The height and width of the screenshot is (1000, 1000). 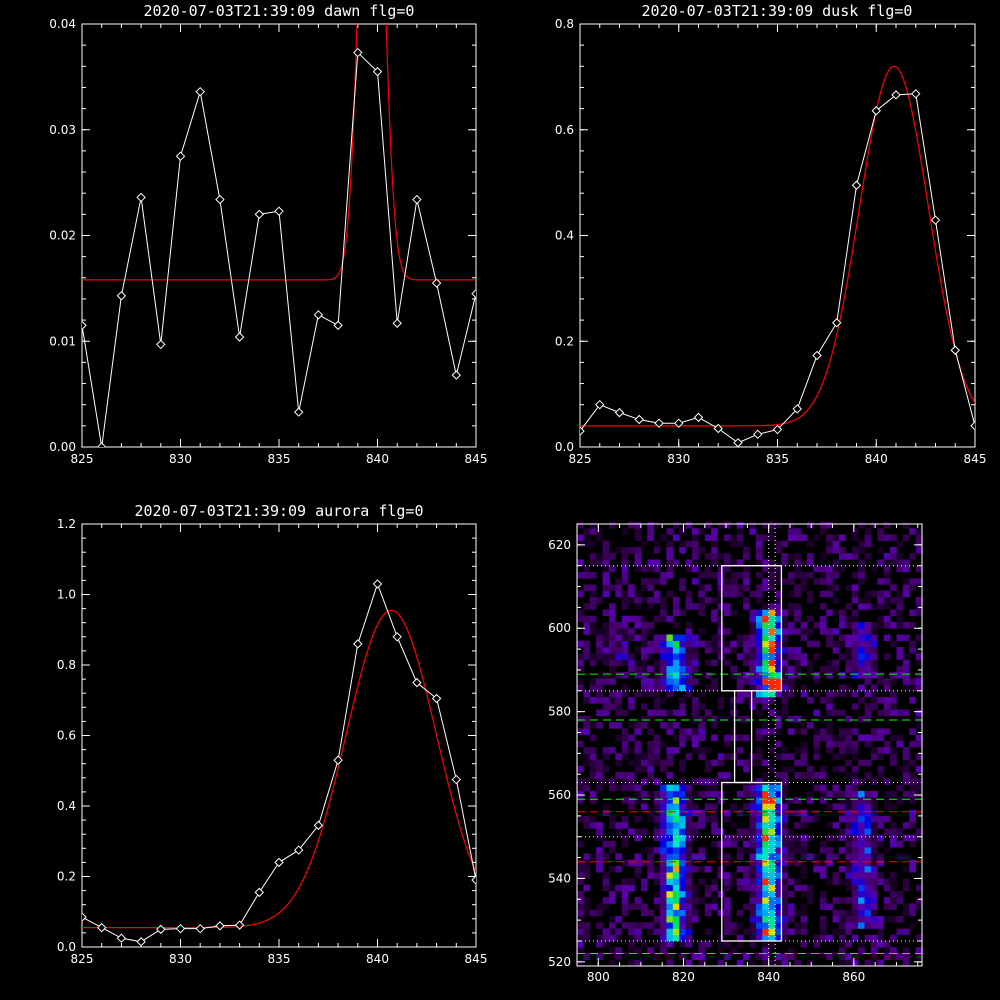 What do you see at coordinates (84, 325) in the screenshot?
I see `dawn-data-point` at bounding box center [84, 325].